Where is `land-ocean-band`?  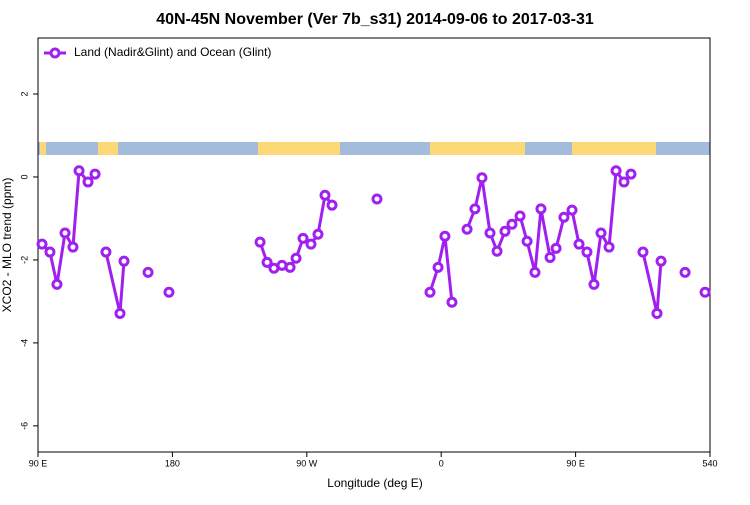
land-ocean-band is located at coordinates (374, 148).